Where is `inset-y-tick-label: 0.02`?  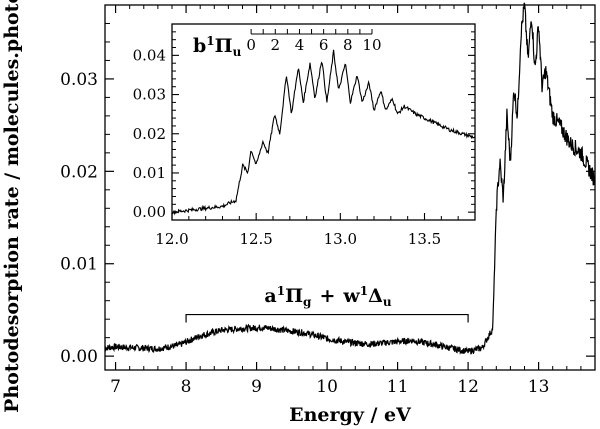 inset-y-tick-label: 0.02 is located at coordinates (149, 134).